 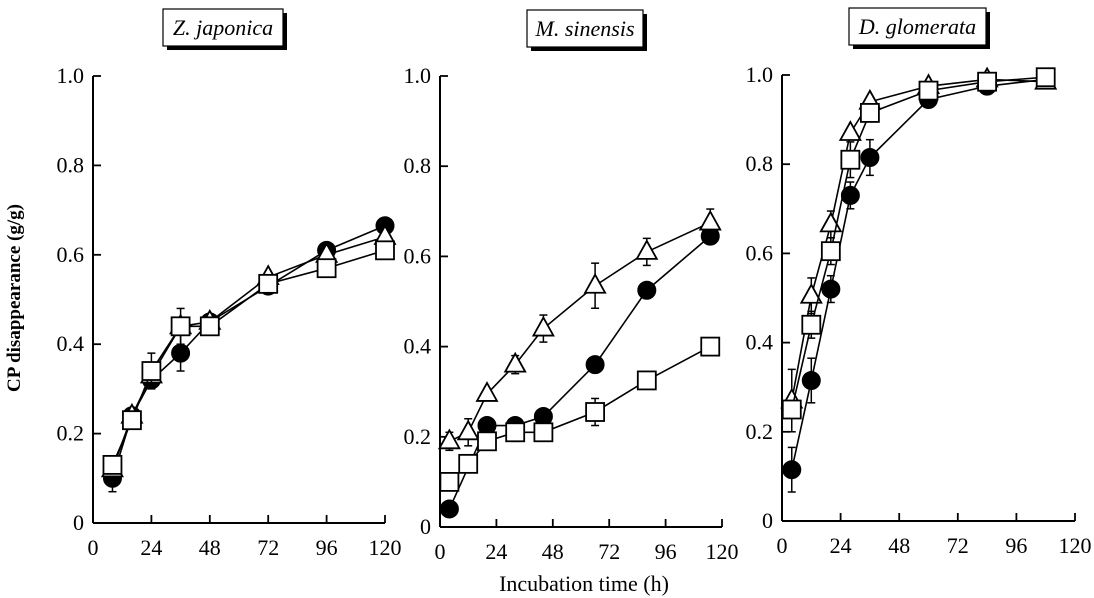 I want to click on panel-title: D. glomerata, so click(x=917, y=26).